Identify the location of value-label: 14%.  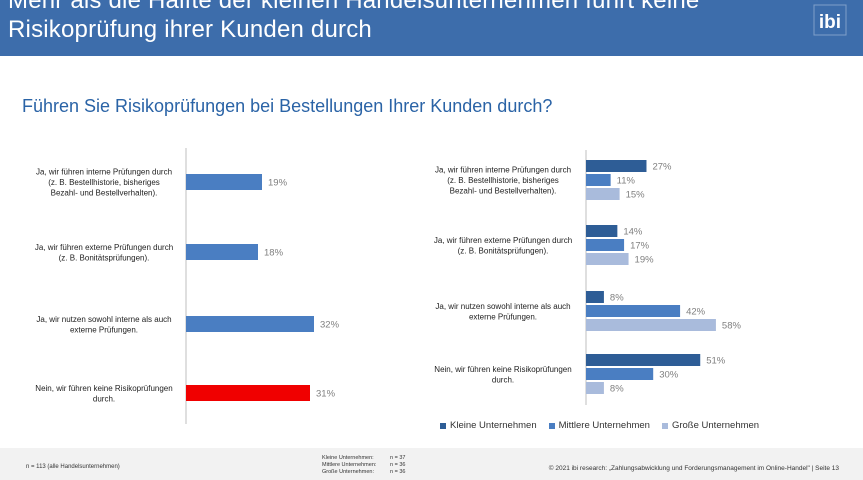
(633, 232).